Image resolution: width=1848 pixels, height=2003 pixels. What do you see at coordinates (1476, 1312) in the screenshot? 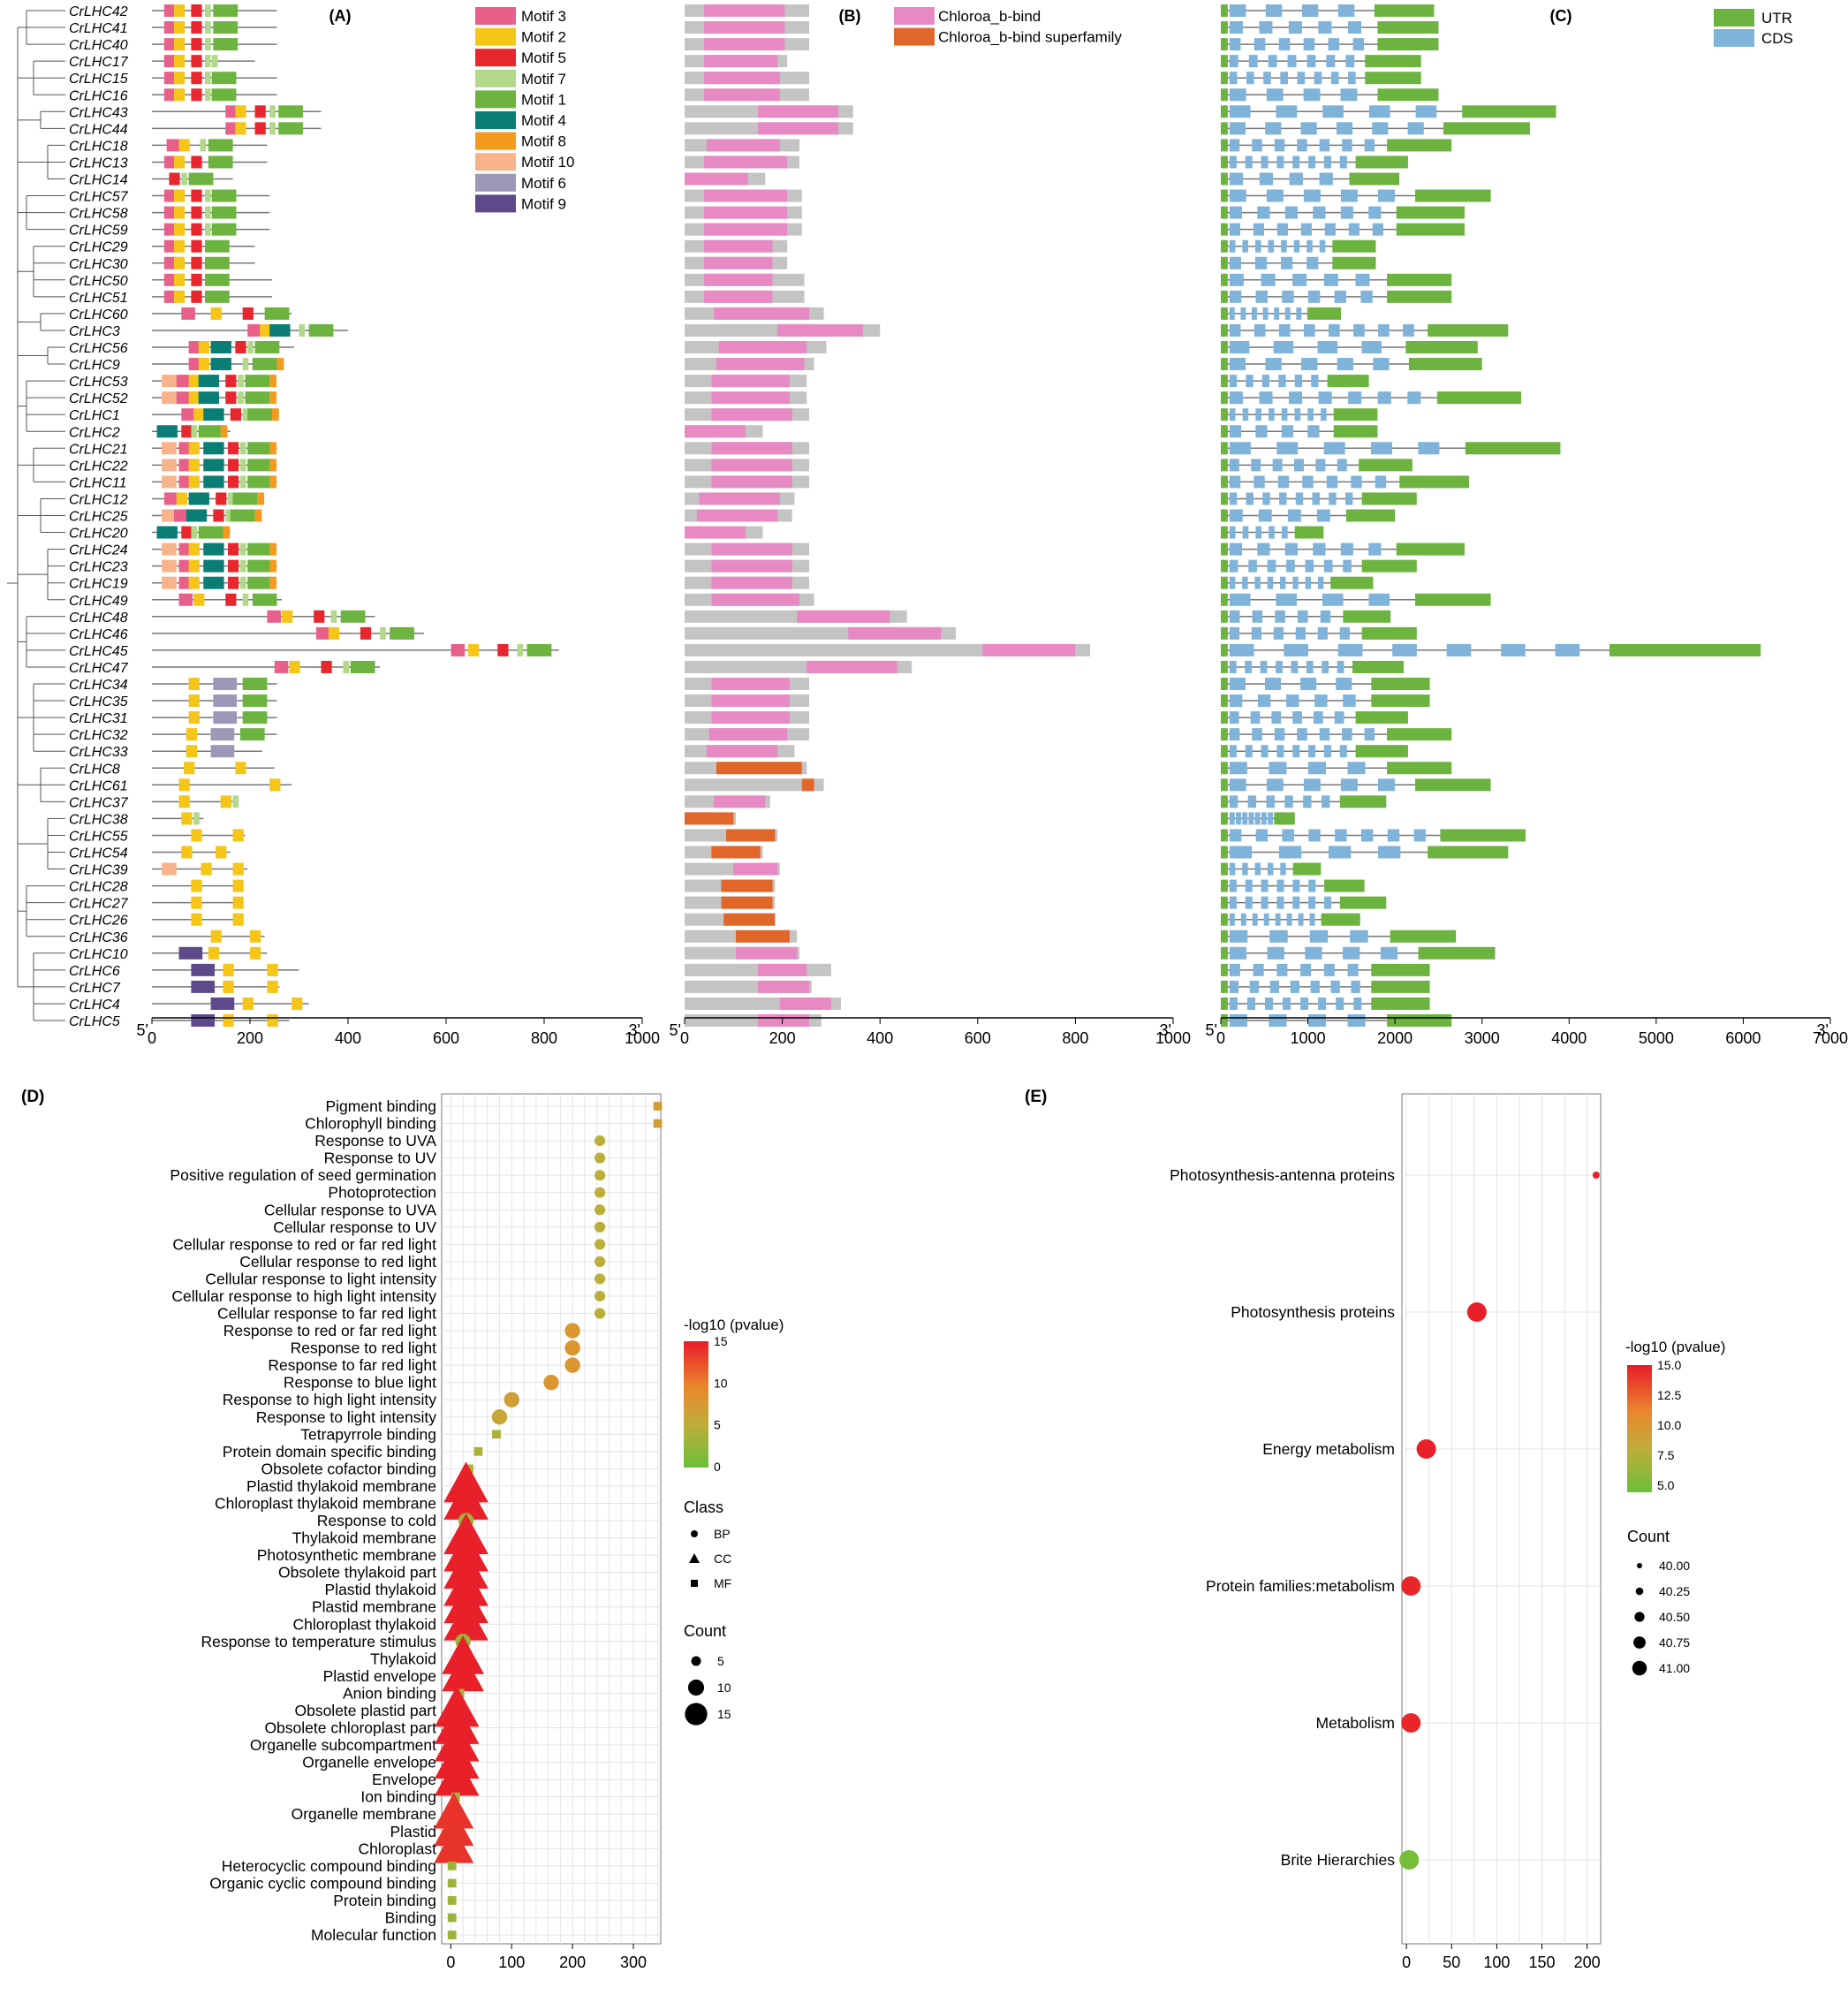
I see `data-point` at bounding box center [1476, 1312].